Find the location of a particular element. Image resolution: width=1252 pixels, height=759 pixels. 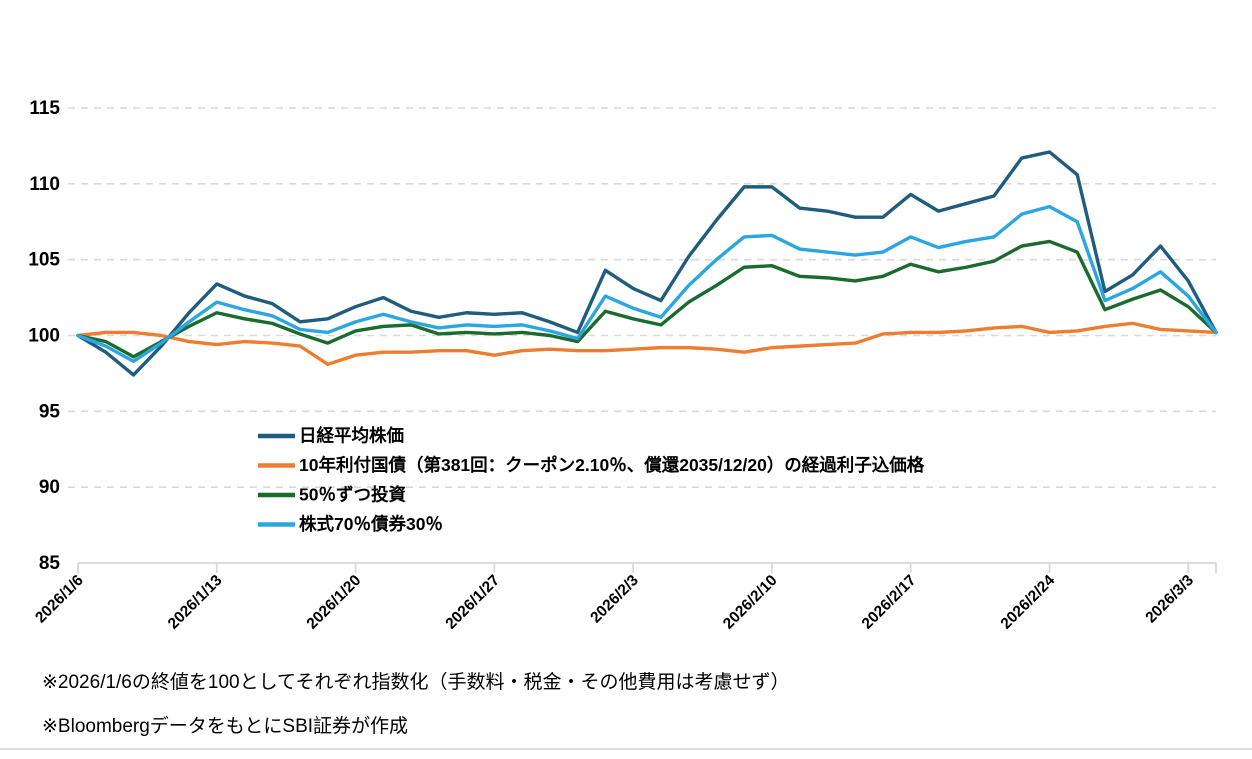

y-axis-ticks-group: 85 90 95 100 105 110 115 is located at coordinates (44, 336).